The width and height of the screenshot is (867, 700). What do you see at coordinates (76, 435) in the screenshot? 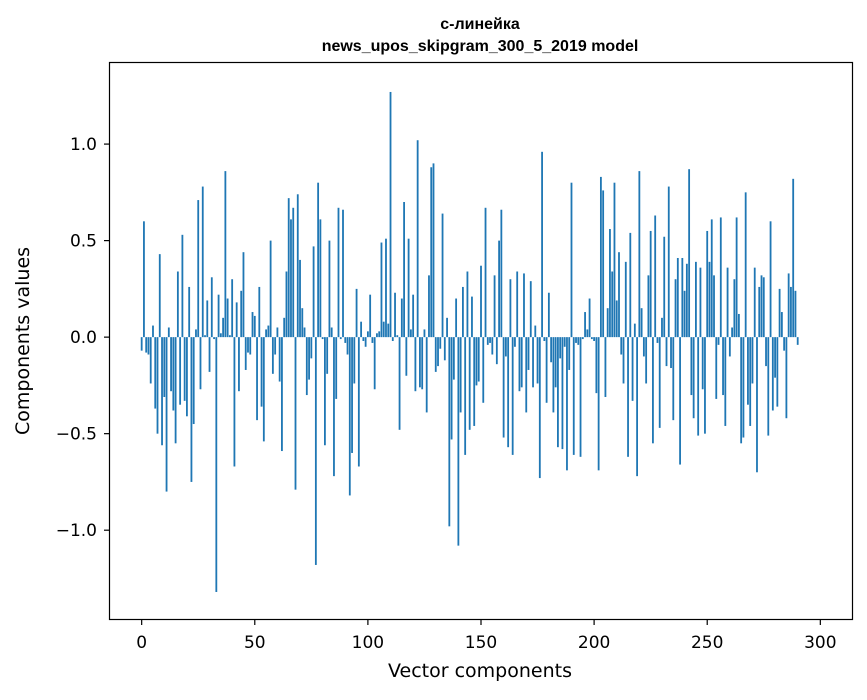
I see `y-tick-label: −0.5` at bounding box center [76, 435].